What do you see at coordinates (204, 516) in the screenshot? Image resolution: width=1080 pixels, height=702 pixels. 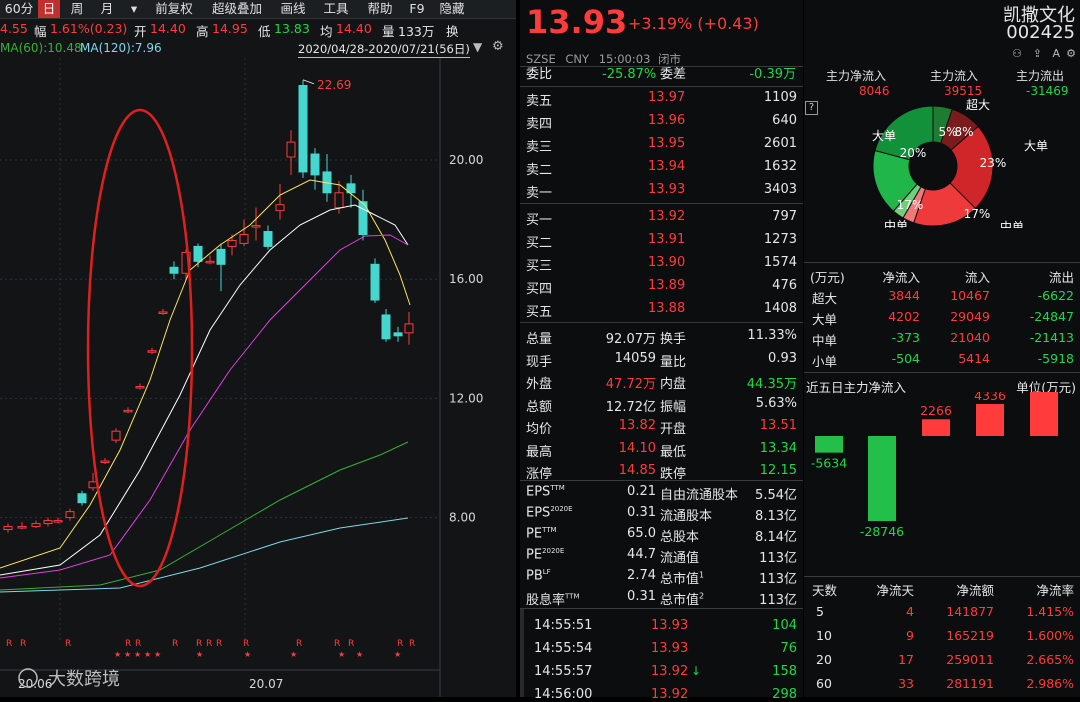 I see `ma60-line` at bounding box center [204, 516].